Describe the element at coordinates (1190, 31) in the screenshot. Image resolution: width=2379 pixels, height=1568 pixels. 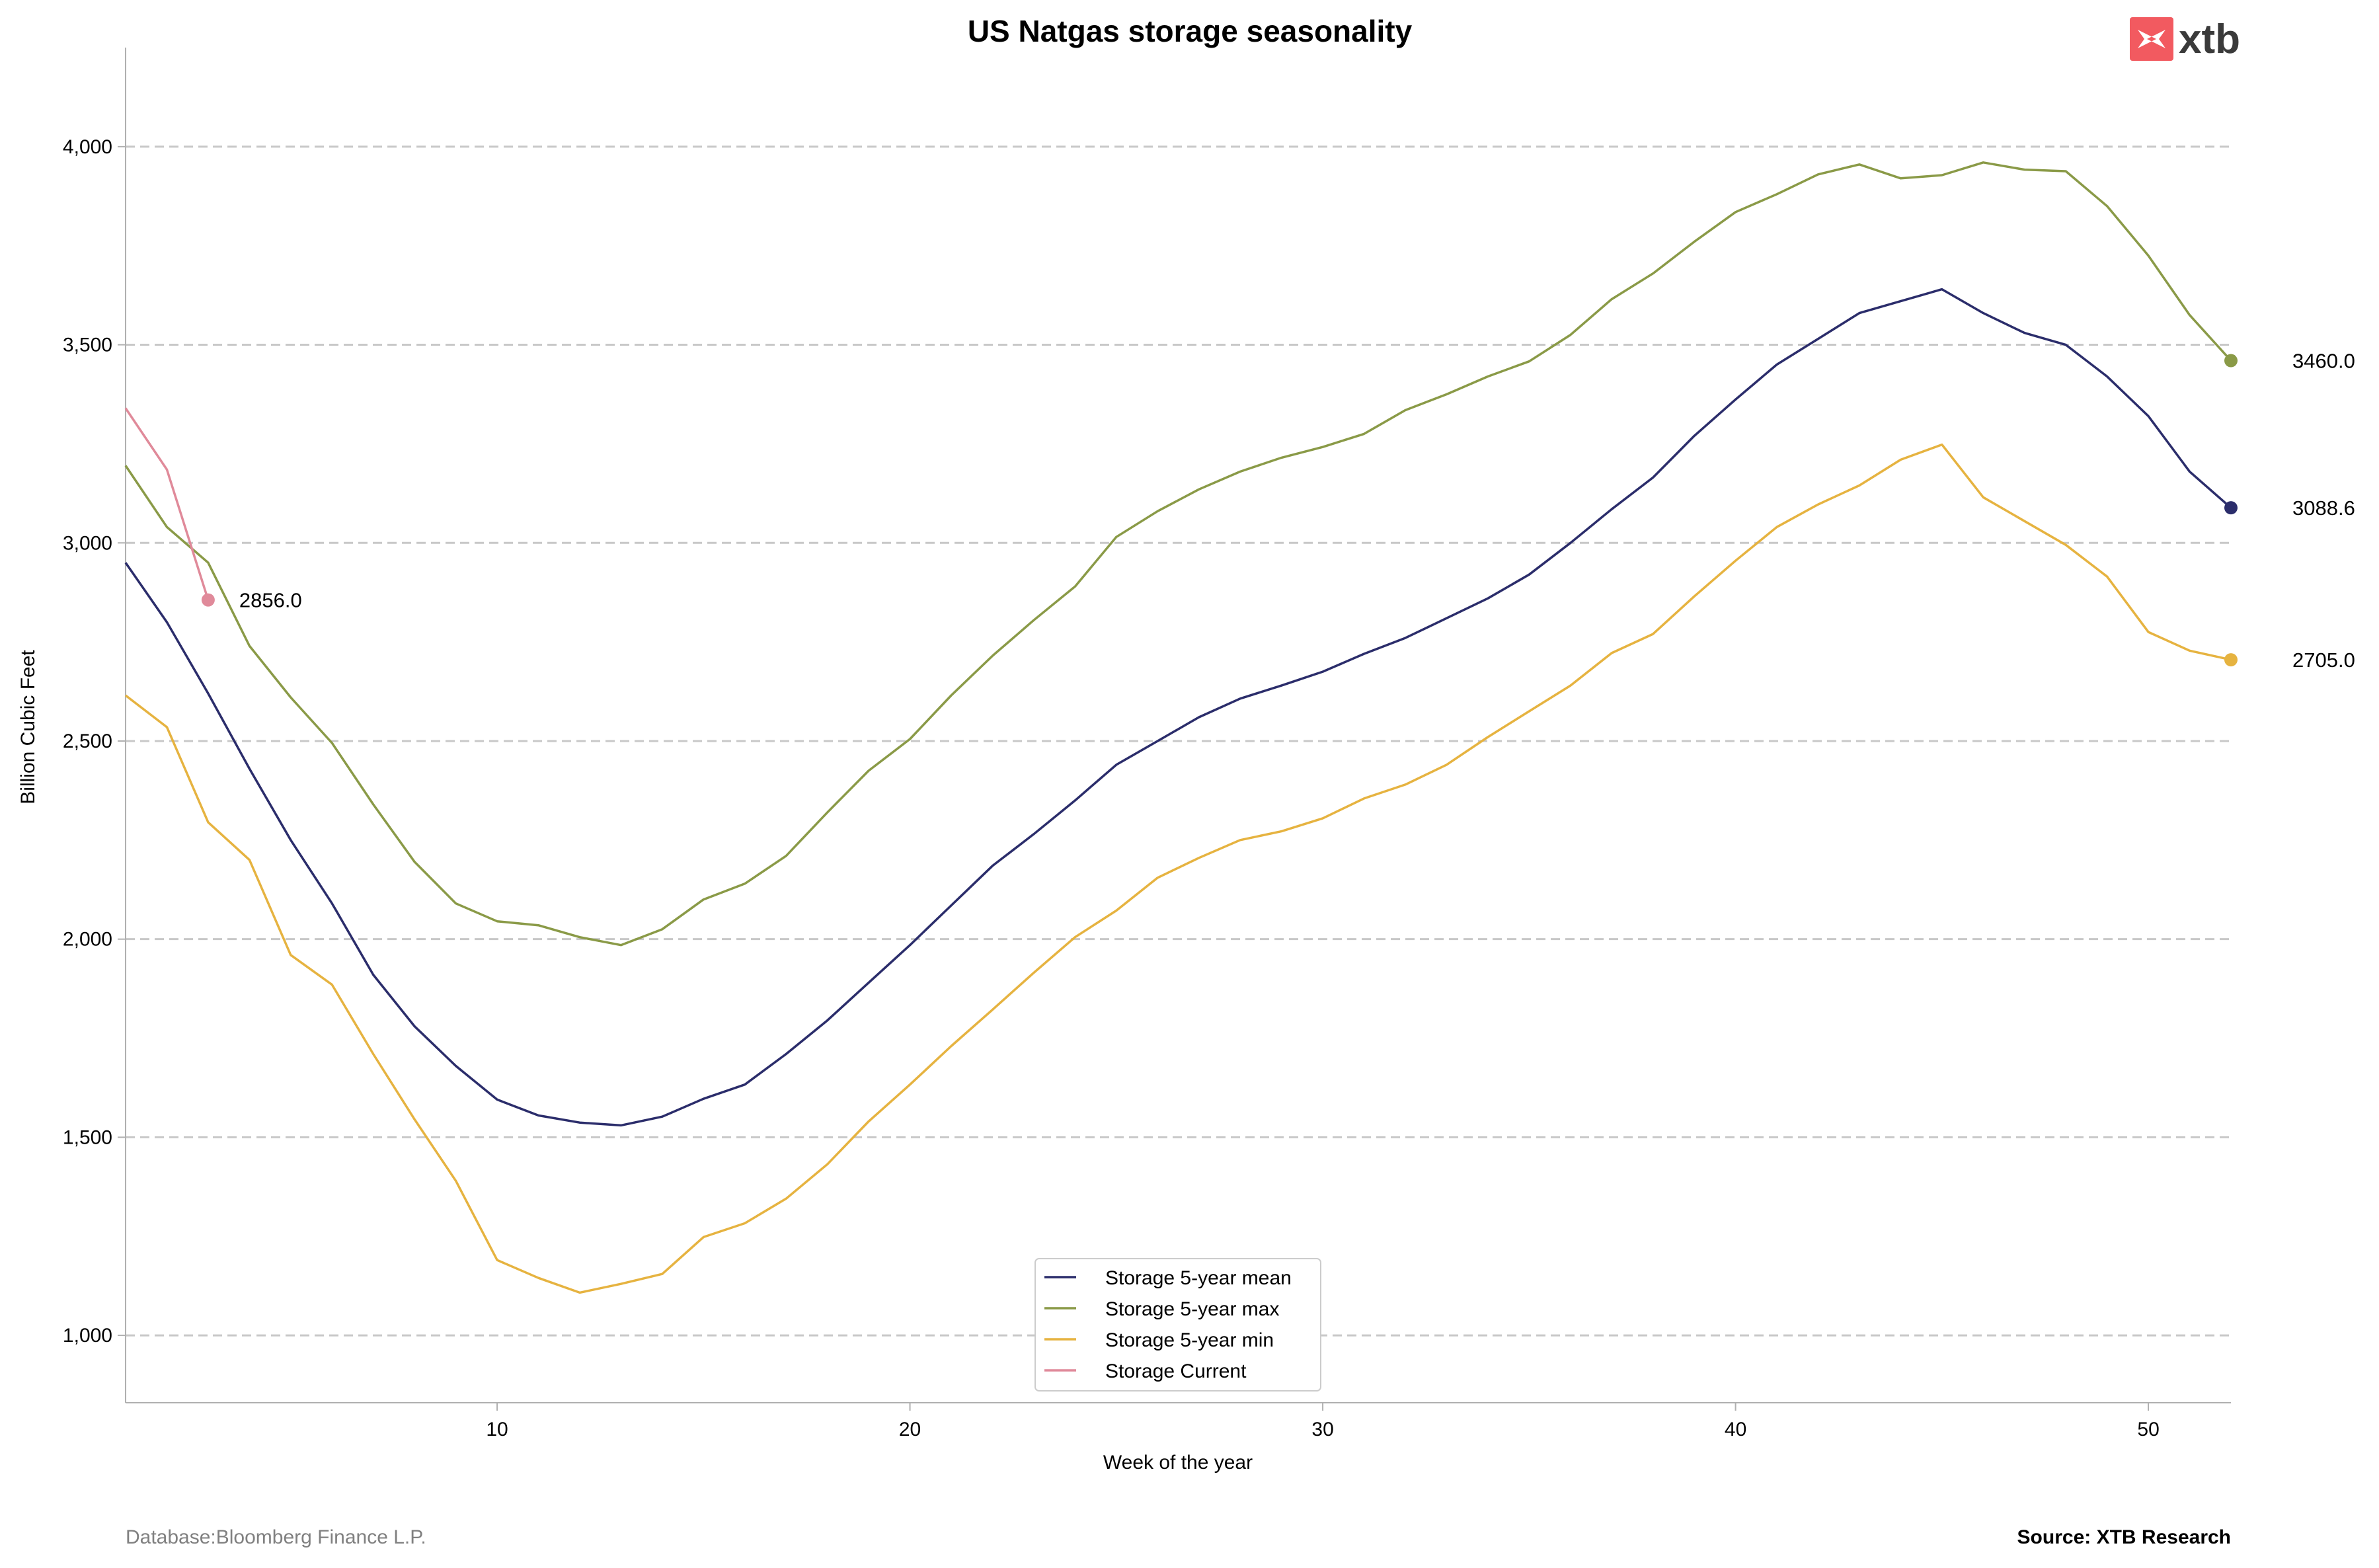
I see `chart-title: US Natgas storage seasonality` at that location.